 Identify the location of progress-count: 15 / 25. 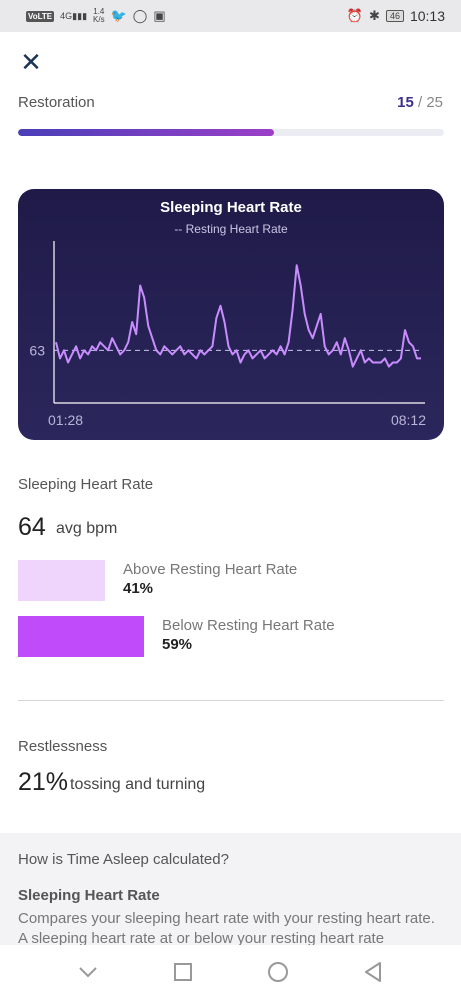
(420, 102).